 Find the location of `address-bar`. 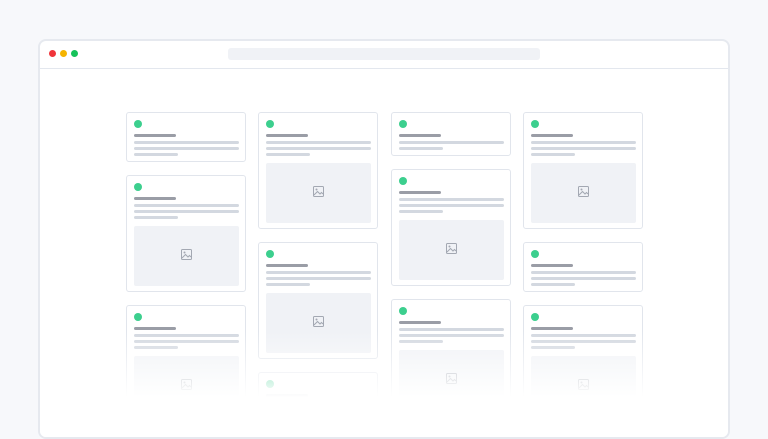

address-bar is located at coordinates (384, 54).